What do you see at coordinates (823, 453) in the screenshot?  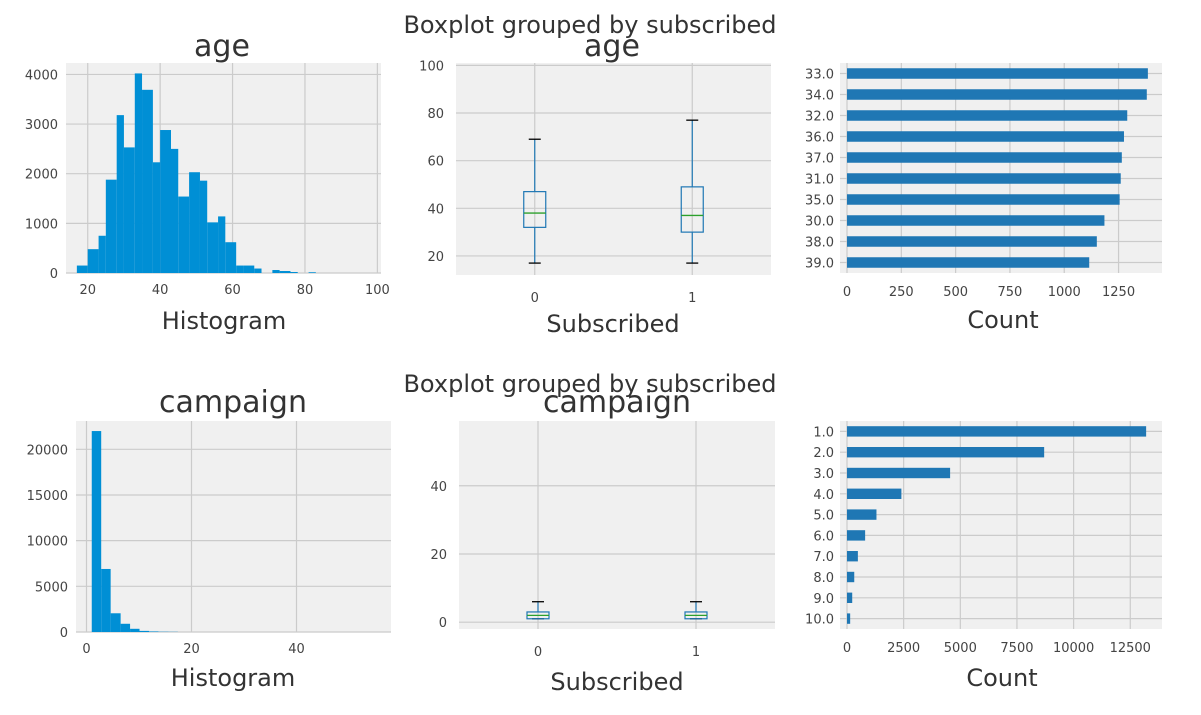 I see `campaign-counts-ytick-label: 2.0` at bounding box center [823, 453].